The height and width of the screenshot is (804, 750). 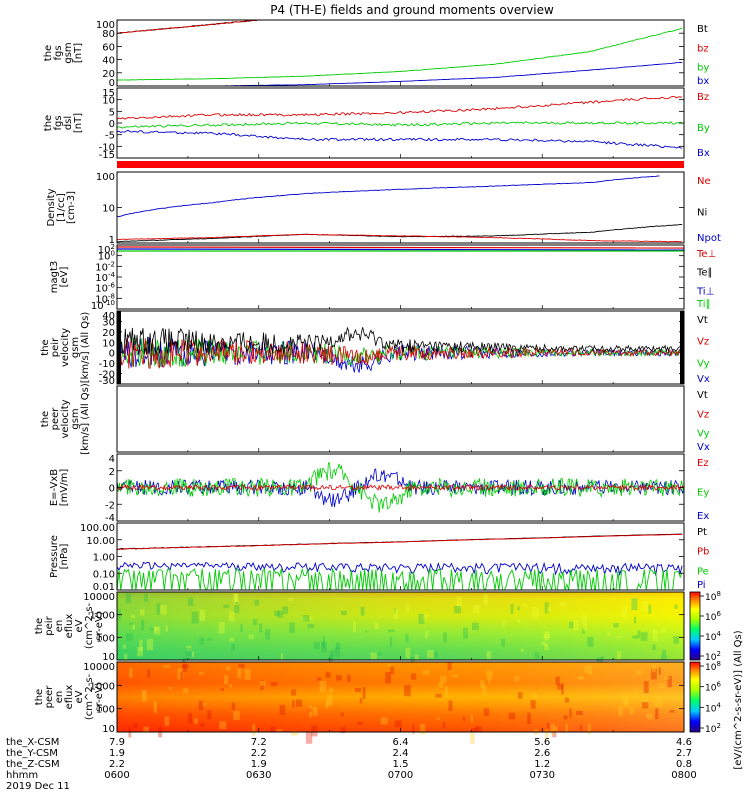 What do you see at coordinates (400, 541) in the screenshot?
I see `series-line-Pb` at bounding box center [400, 541].